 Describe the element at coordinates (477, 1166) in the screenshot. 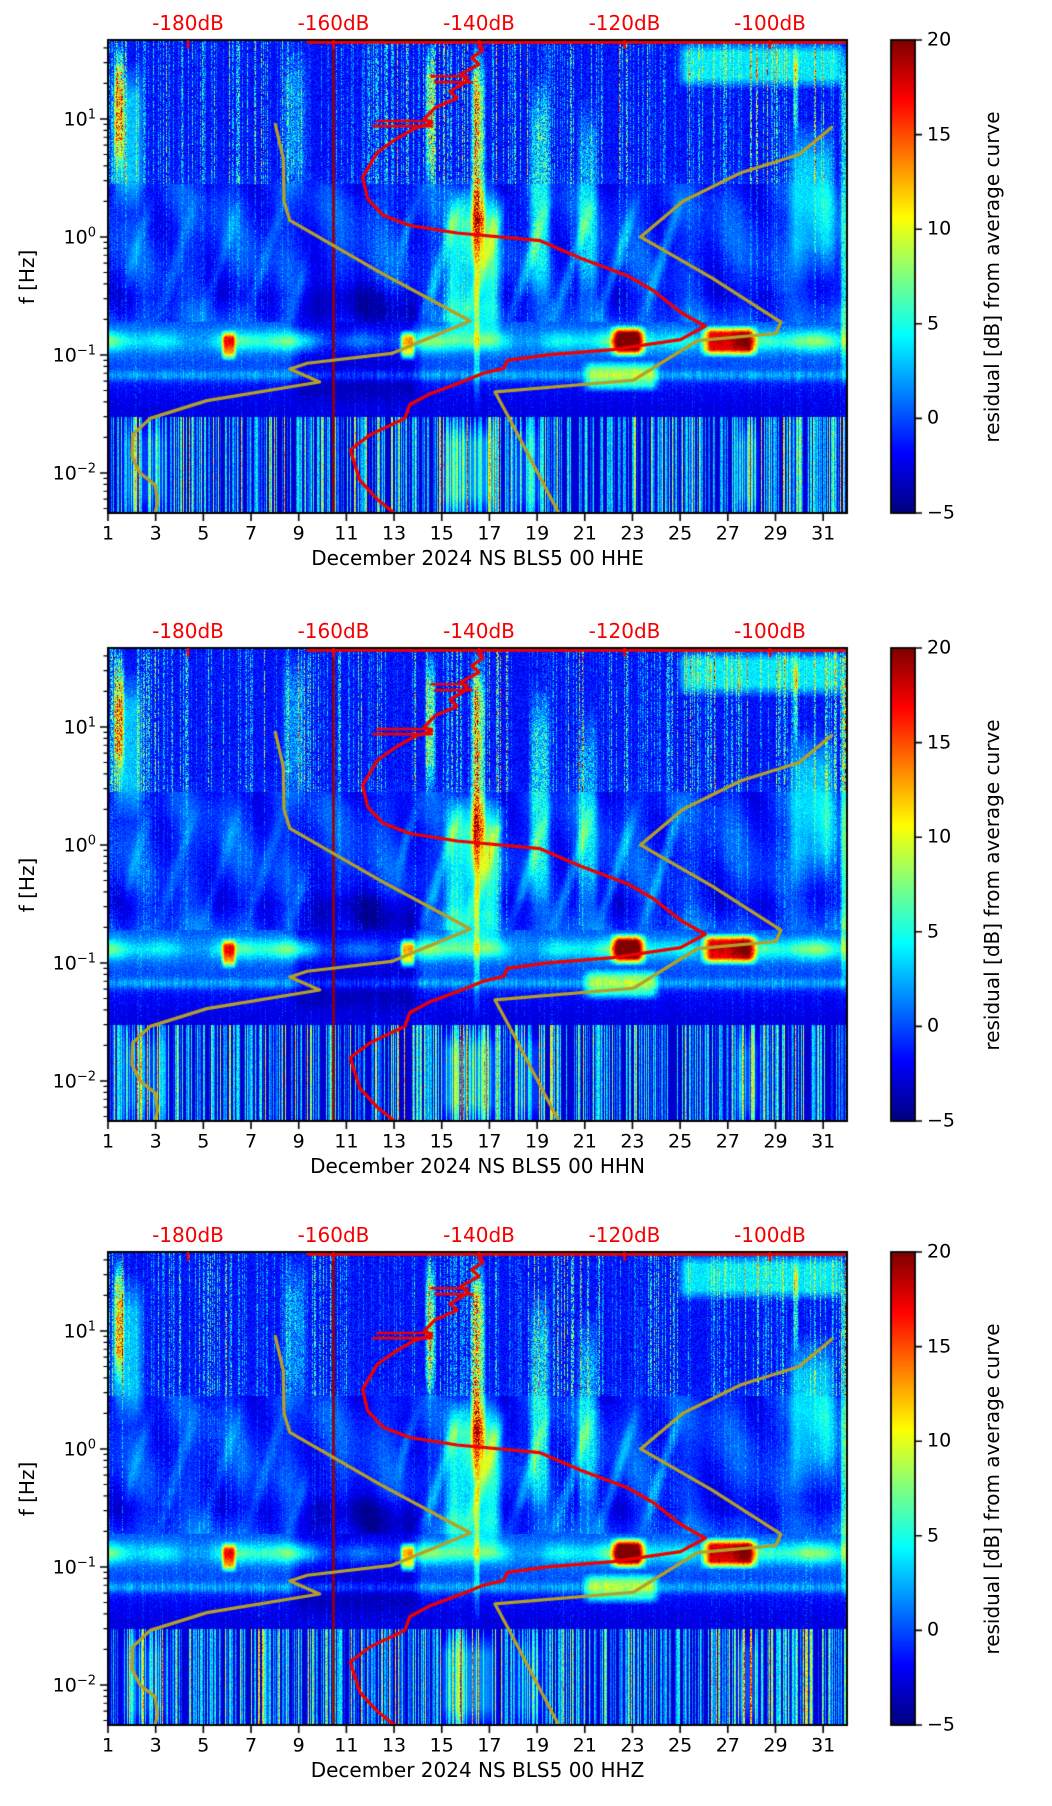

I see `panel-xlabel: December 2024 NS BLS5 00 HHN` at that location.